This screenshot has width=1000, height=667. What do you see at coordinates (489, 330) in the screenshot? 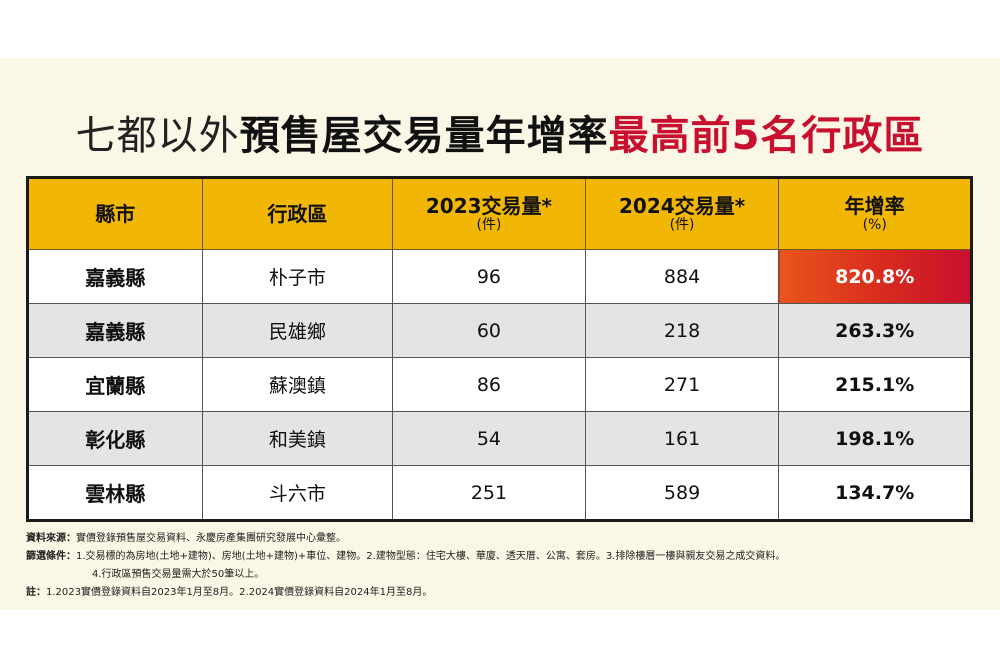
I see `cell-volume-2023: 60` at bounding box center [489, 330].